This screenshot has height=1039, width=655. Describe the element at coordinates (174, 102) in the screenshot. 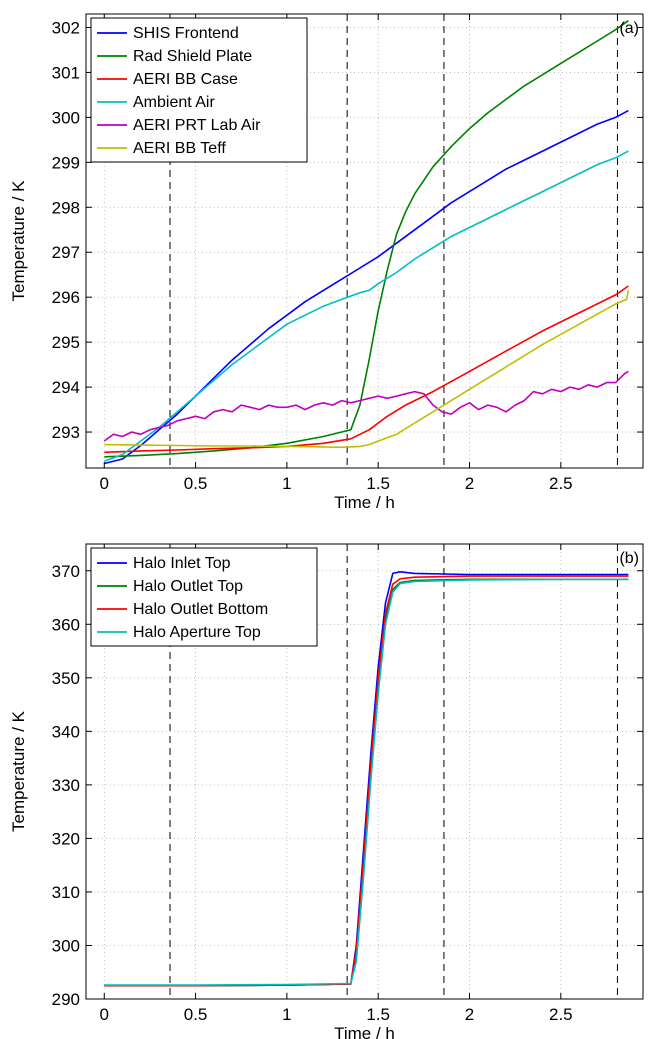

I see `legend-entry: Ambient Air` at that location.